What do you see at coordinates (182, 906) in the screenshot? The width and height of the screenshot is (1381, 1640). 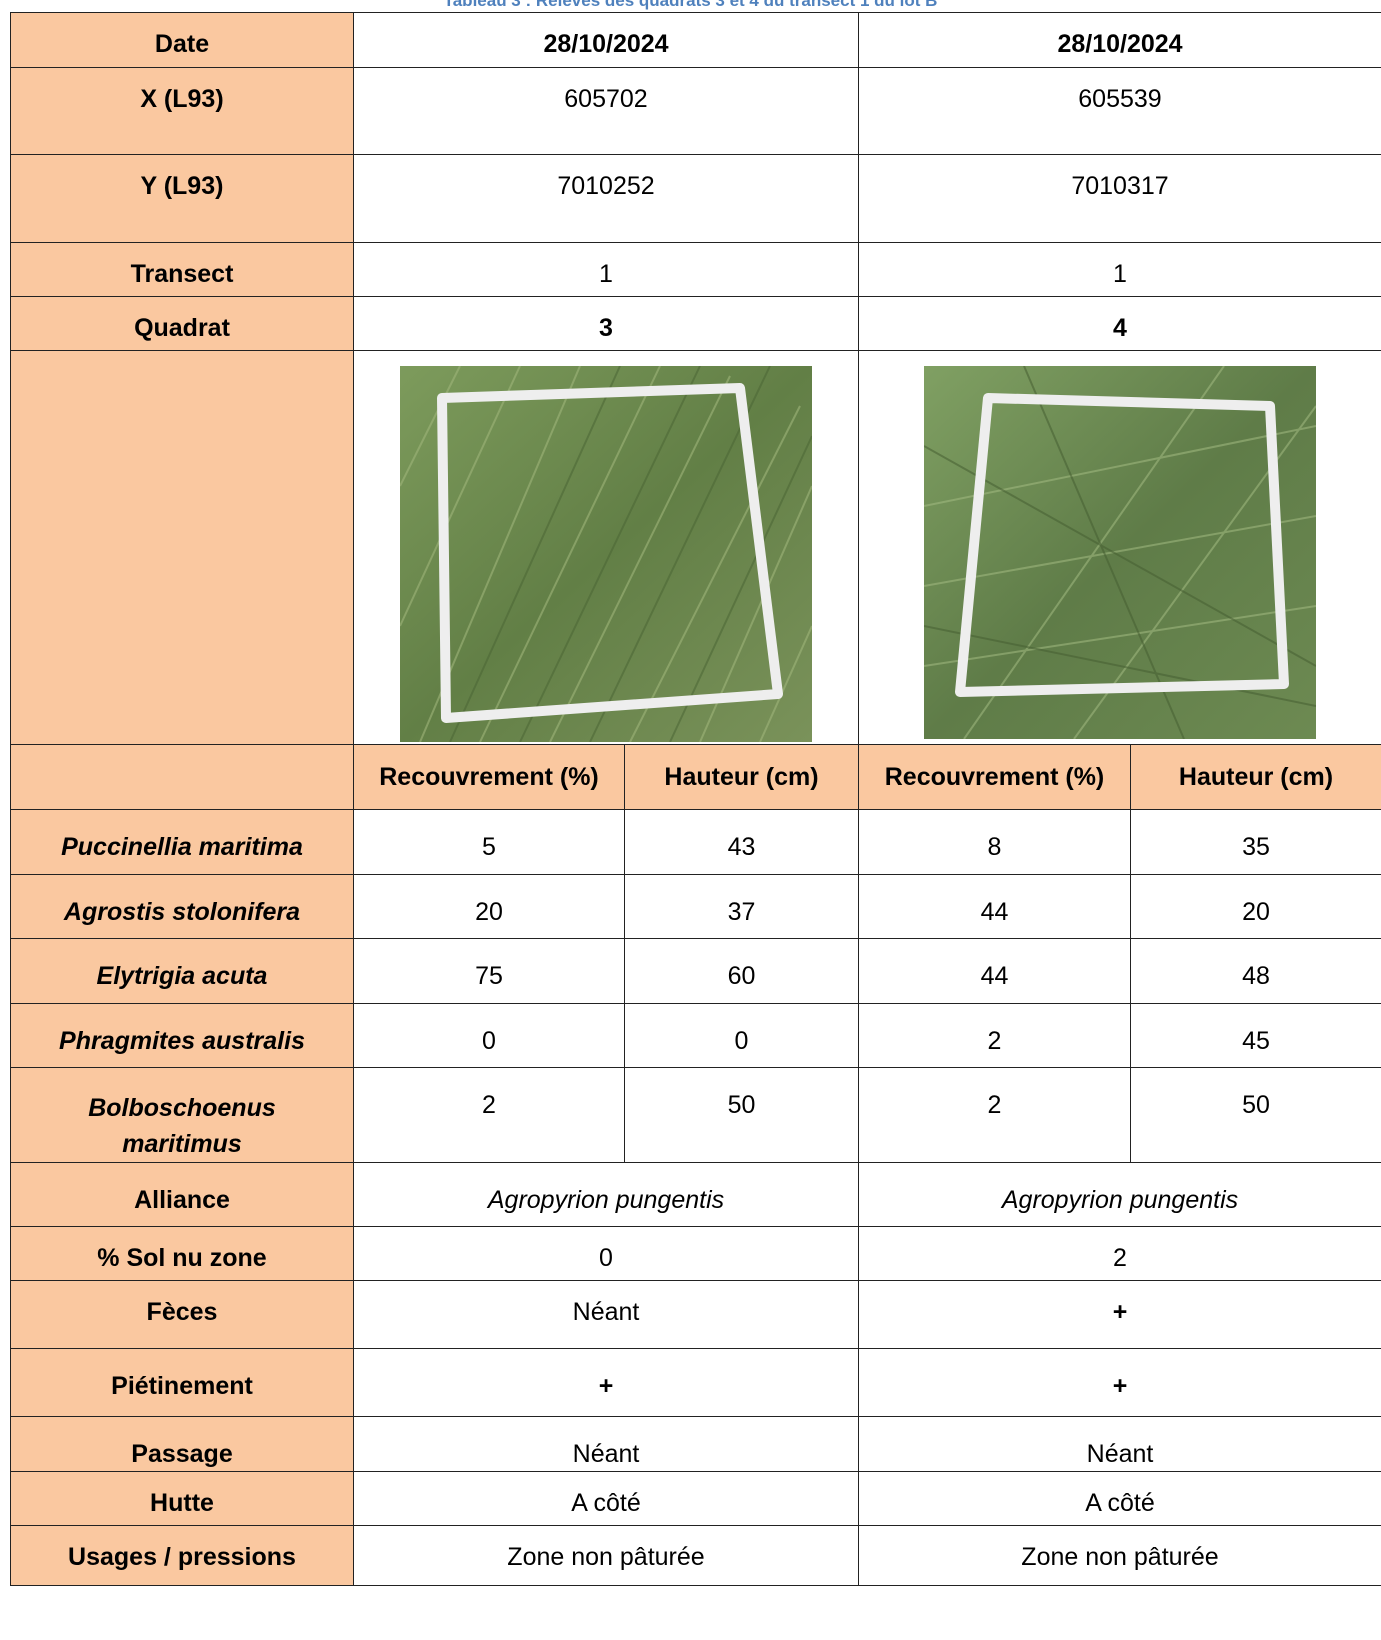 I see `species-name: Agrostis stolonifera` at bounding box center [182, 906].